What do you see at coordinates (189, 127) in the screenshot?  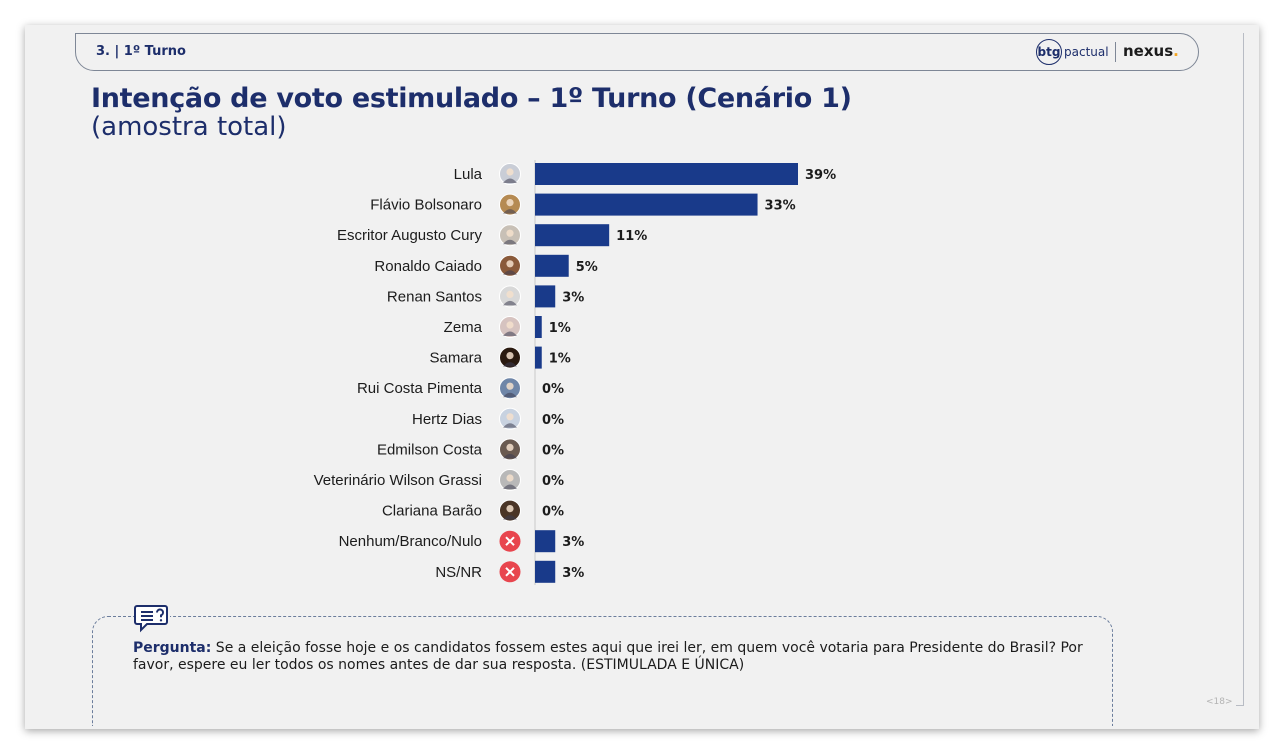 I see `page-subtitle: (amostra total)` at bounding box center [189, 127].